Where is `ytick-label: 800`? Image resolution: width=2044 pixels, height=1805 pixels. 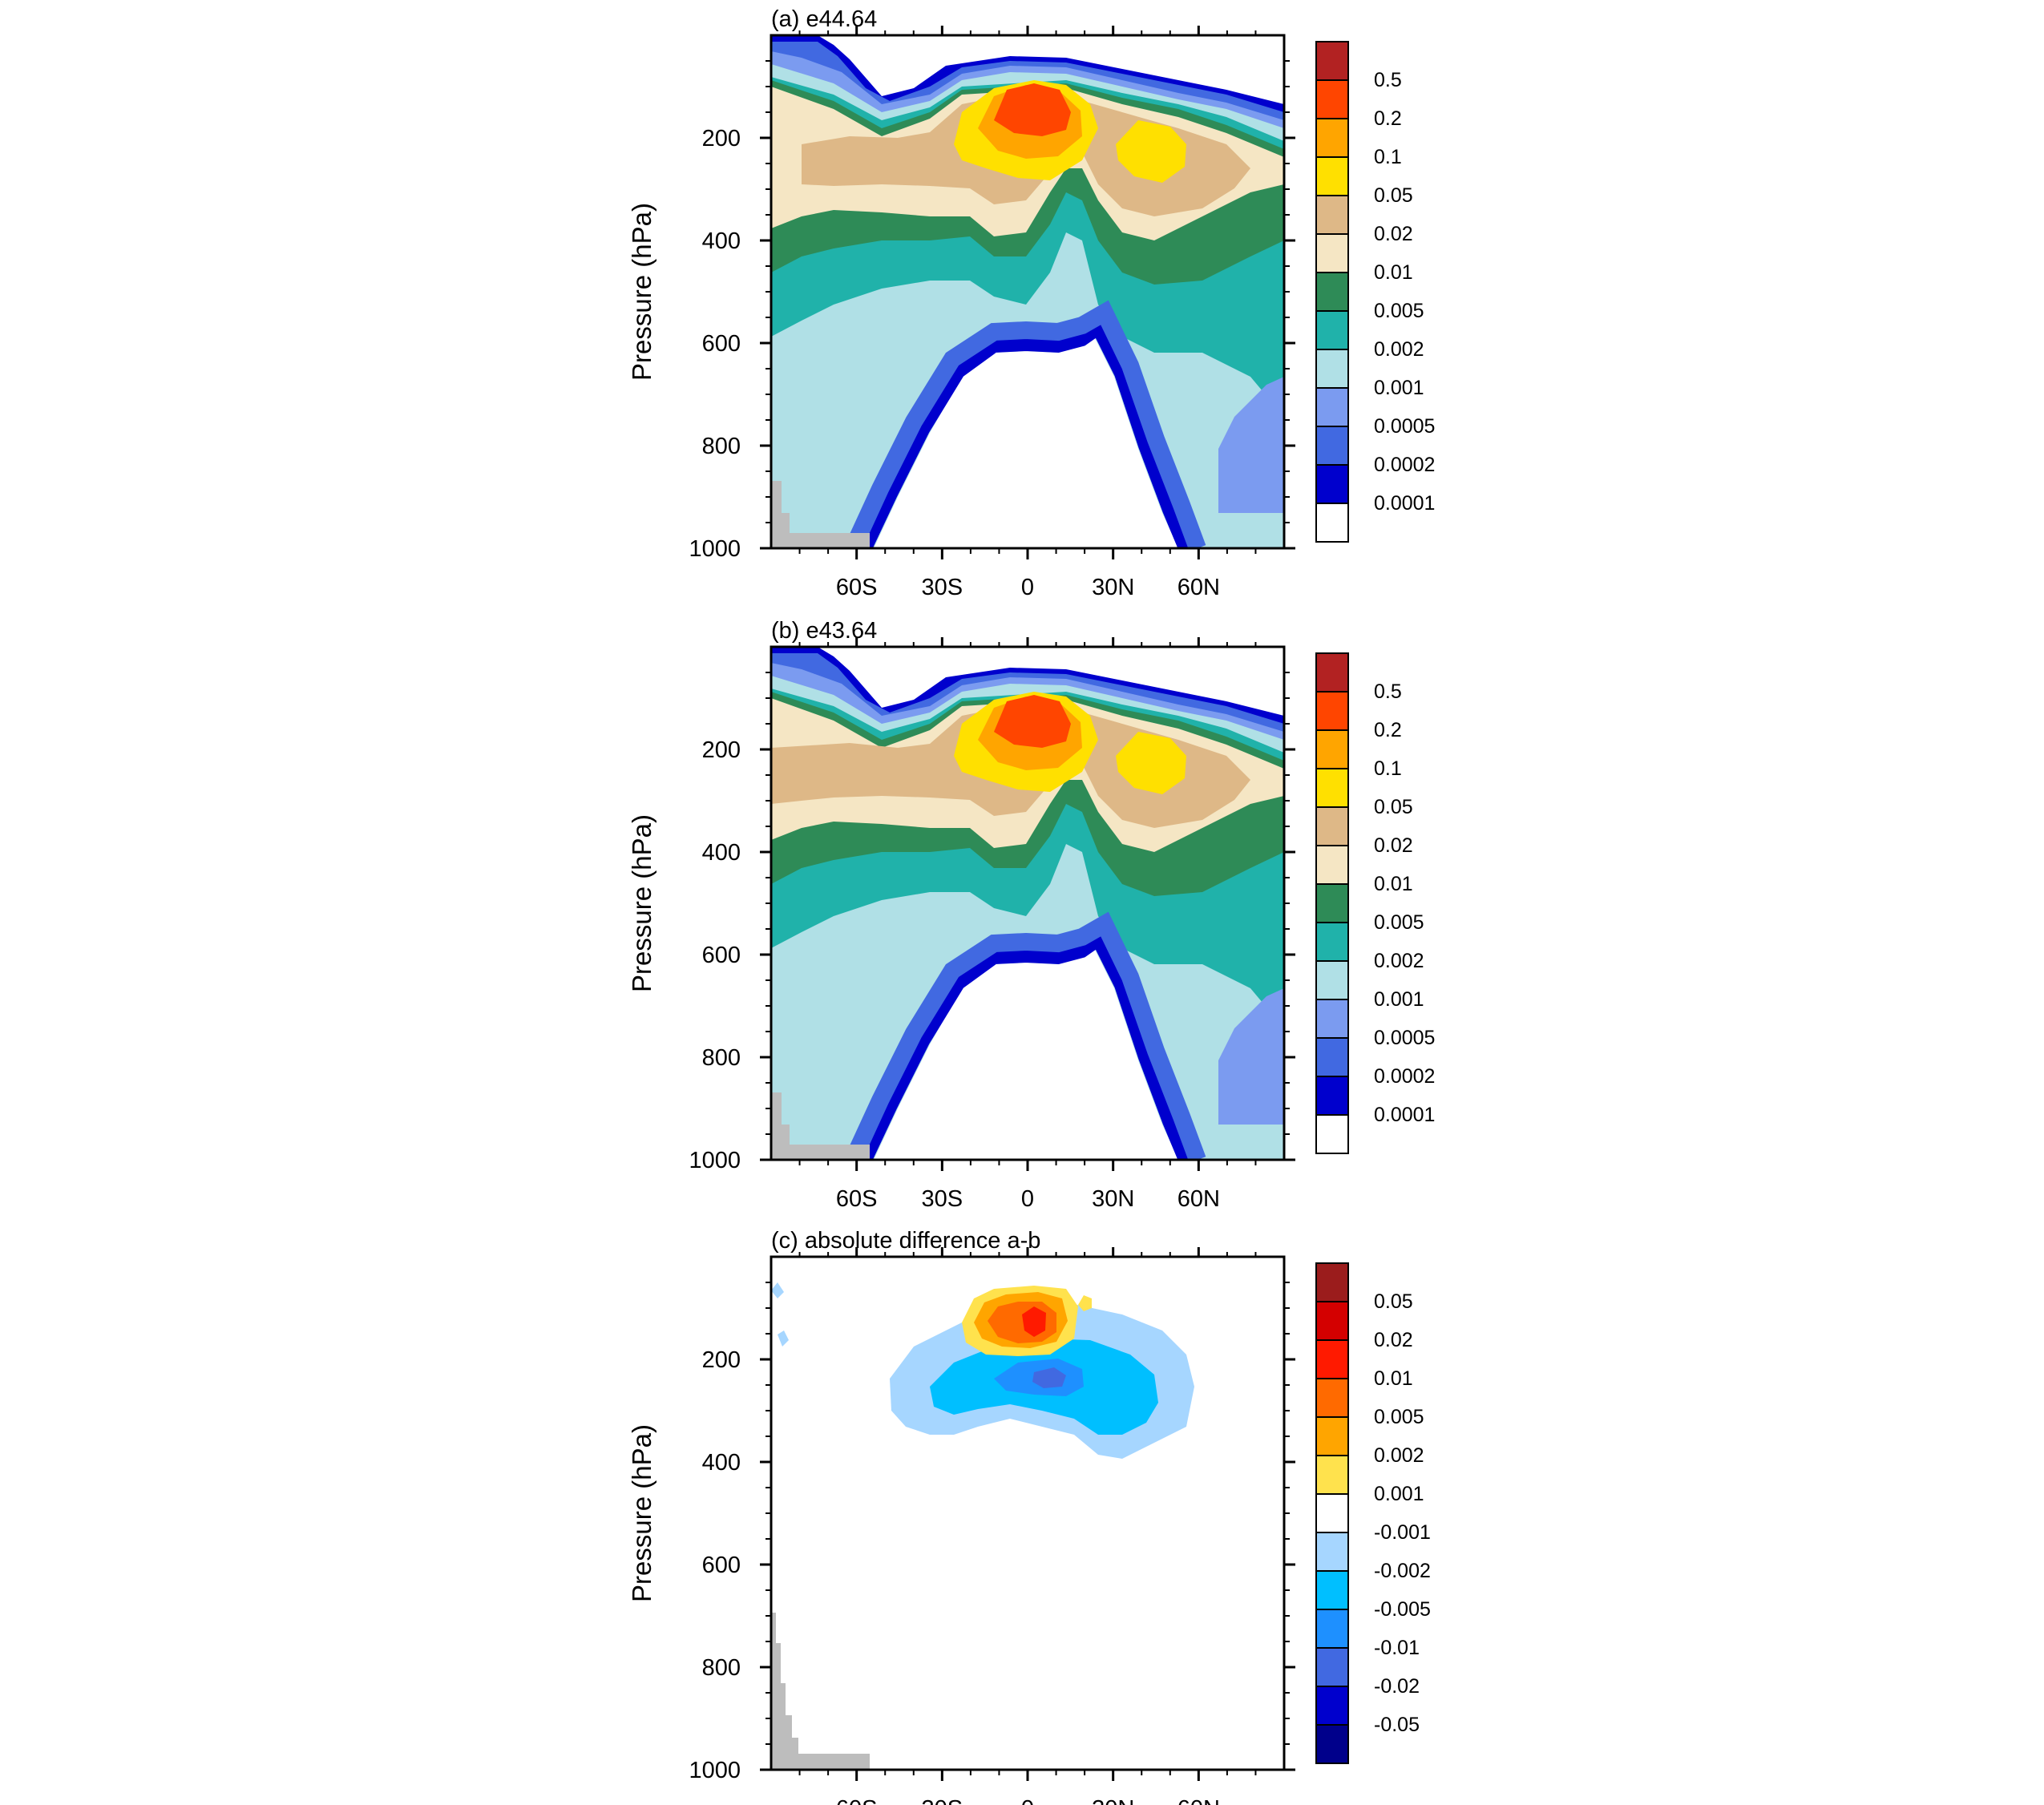
ytick-label: 800 is located at coordinates (721, 447).